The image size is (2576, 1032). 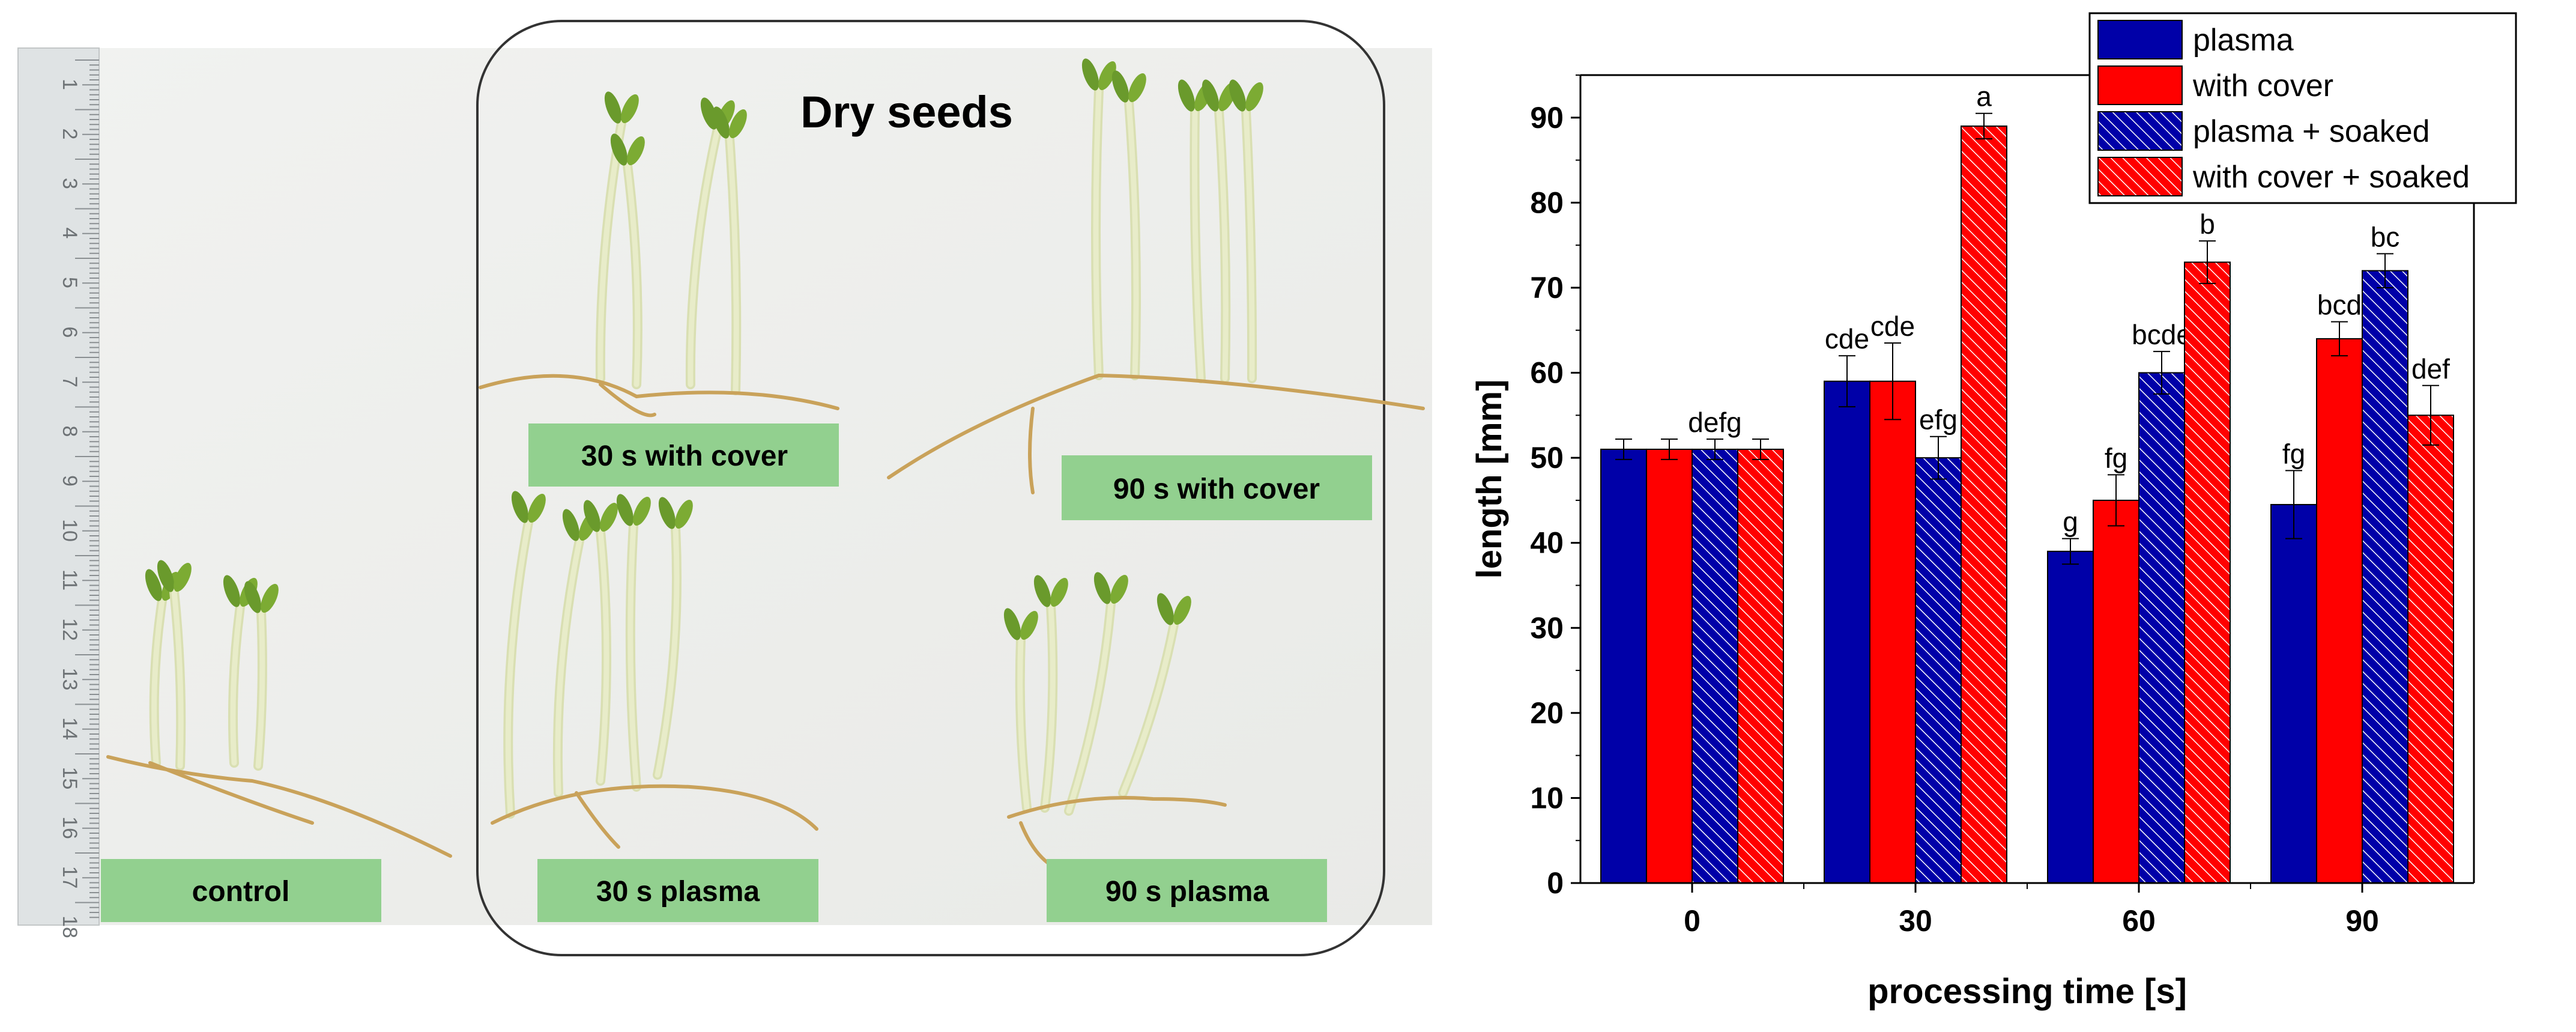 I want to click on ruler-number: 8, so click(x=69, y=432).